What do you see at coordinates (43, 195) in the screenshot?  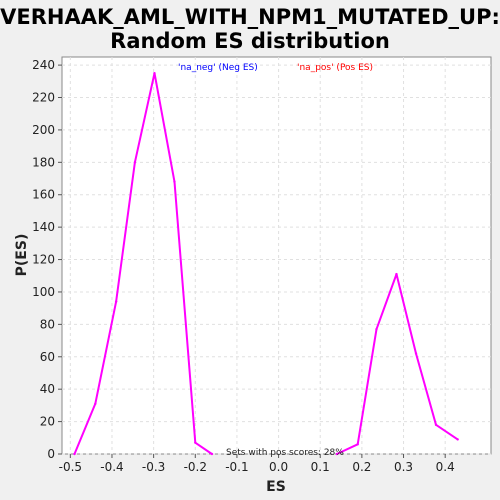 I see `y-tick-label: 160` at bounding box center [43, 195].